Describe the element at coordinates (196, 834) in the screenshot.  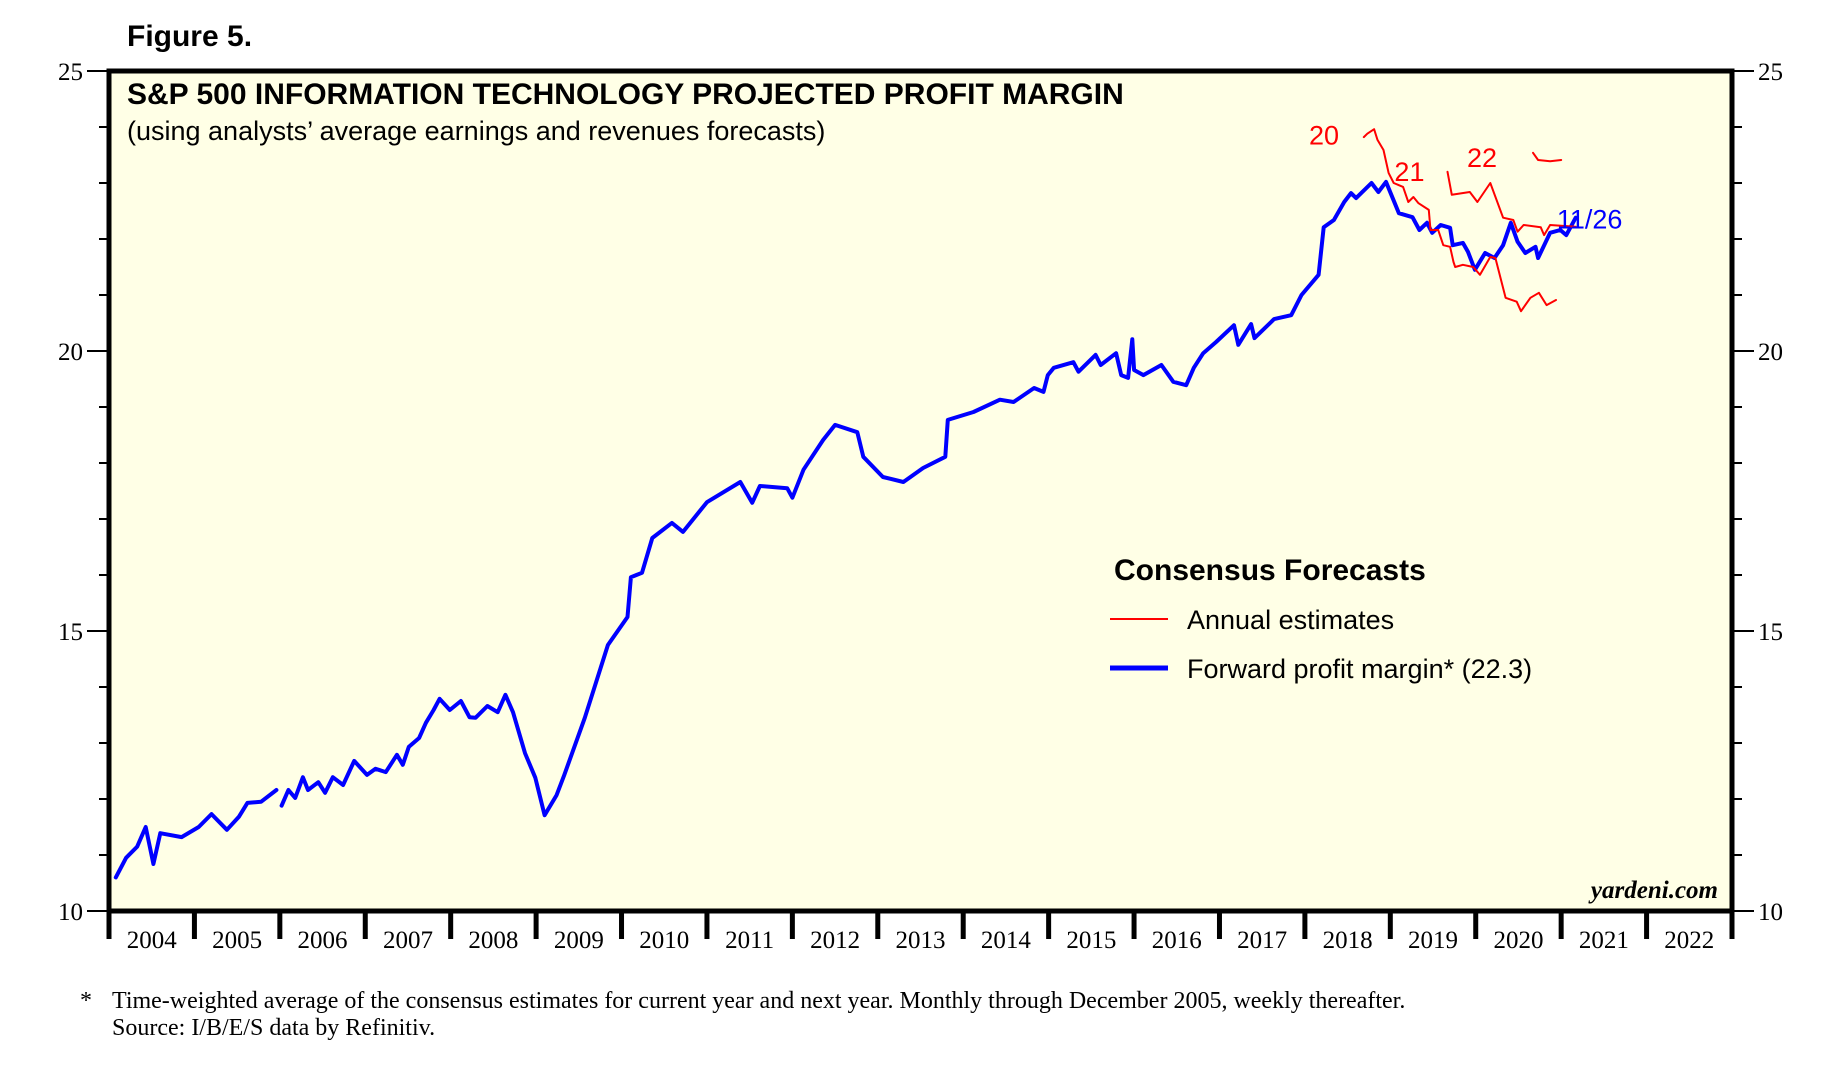
I see `series-line-forward` at that location.